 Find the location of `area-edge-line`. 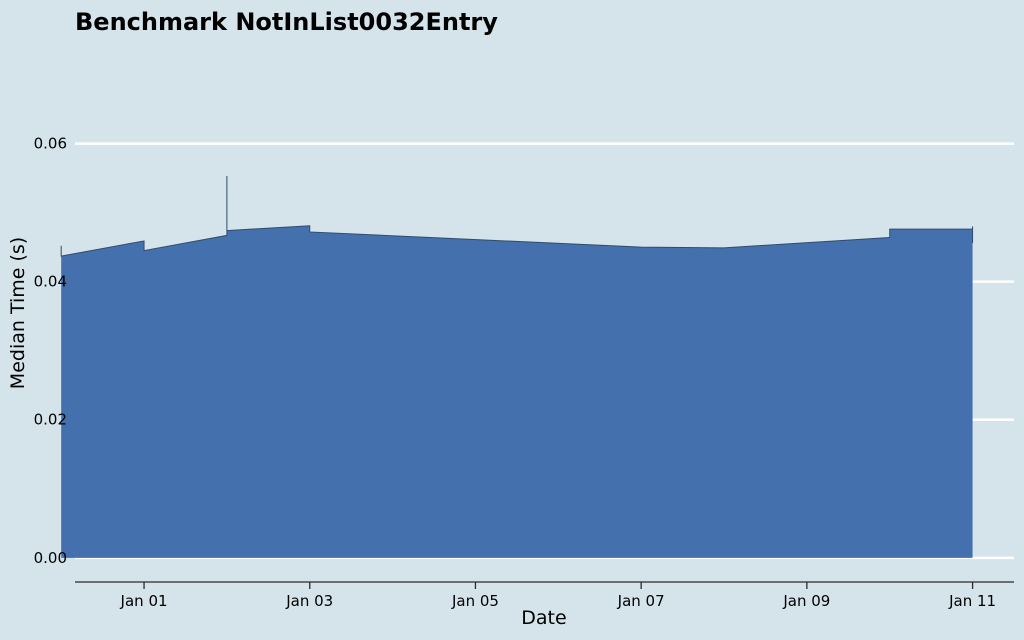

area-edge-line is located at coordinates (517, 216).